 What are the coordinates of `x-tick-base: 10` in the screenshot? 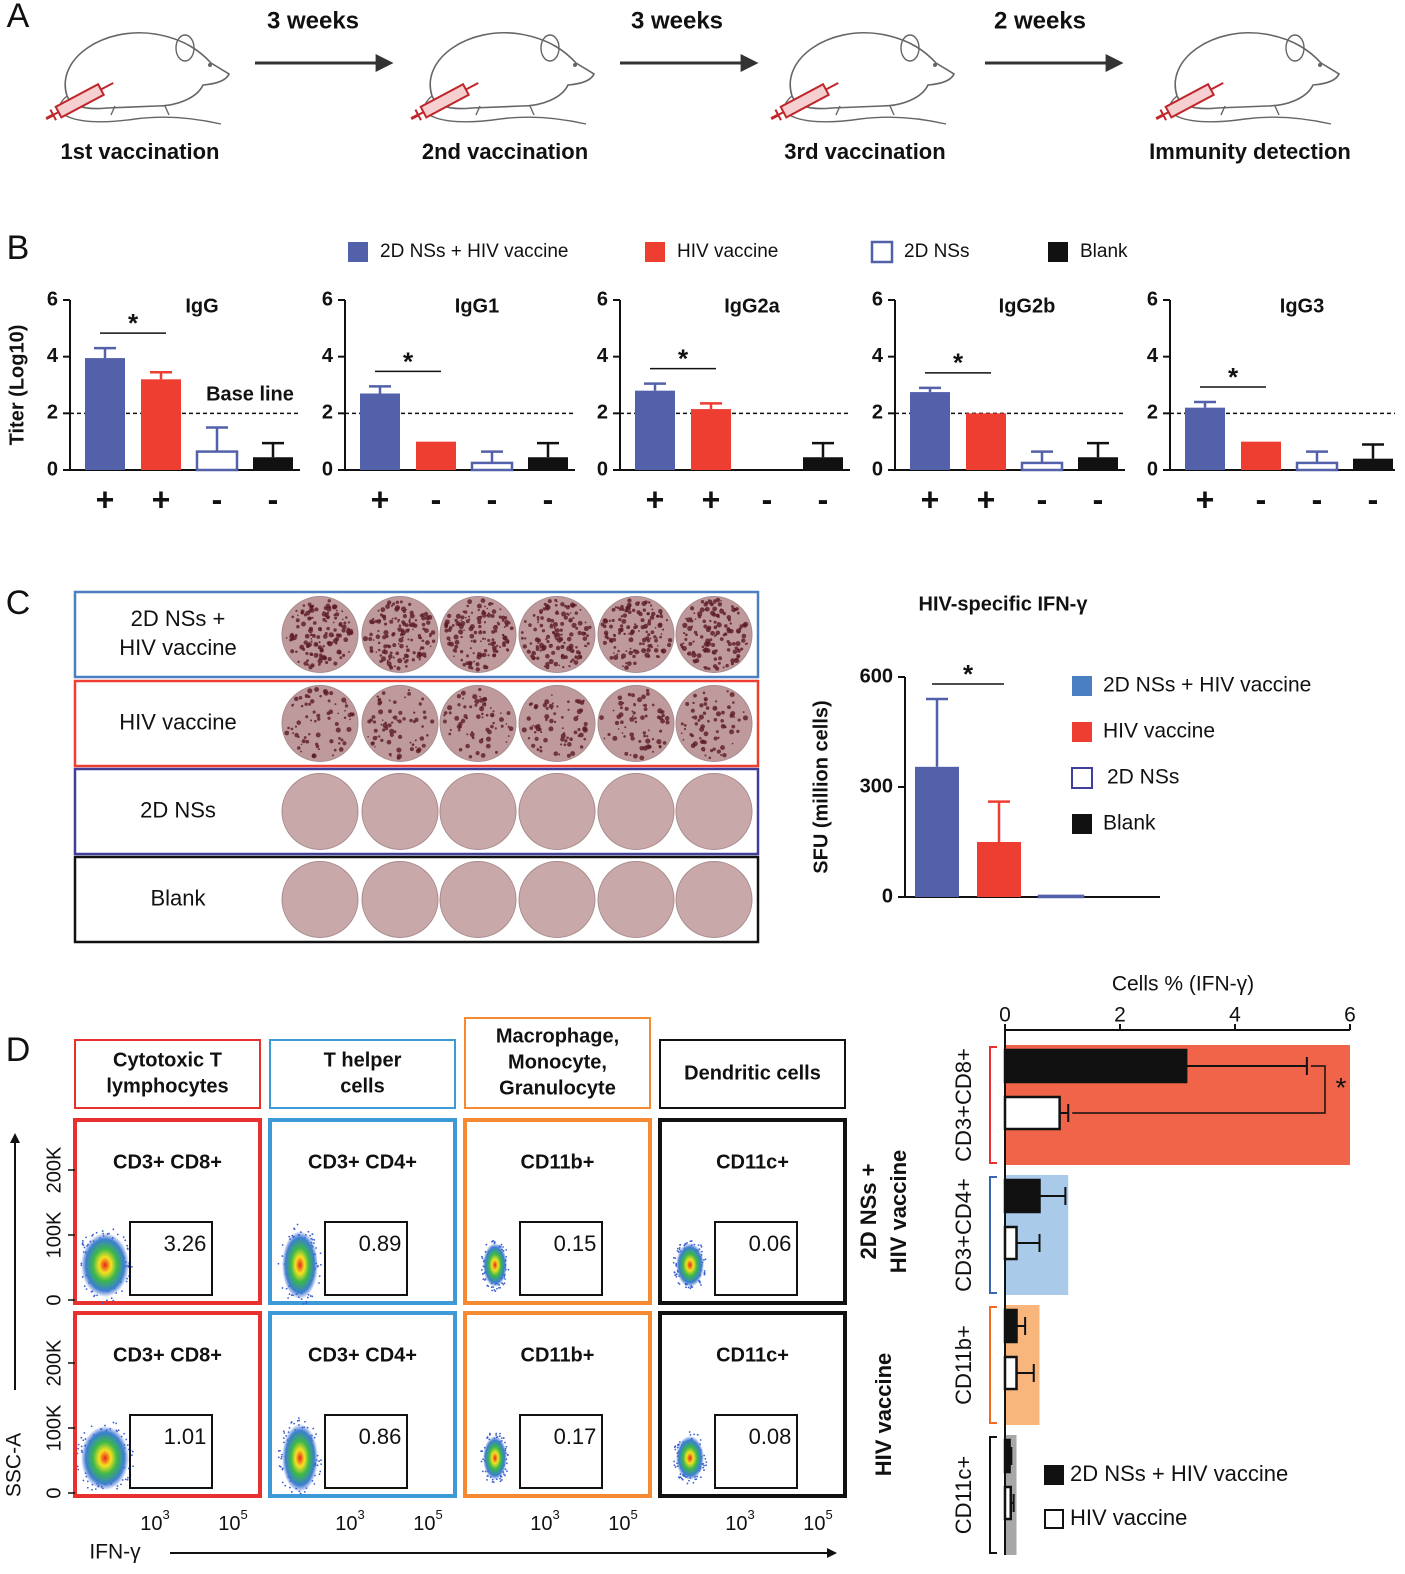 It's located at (736, 1524).